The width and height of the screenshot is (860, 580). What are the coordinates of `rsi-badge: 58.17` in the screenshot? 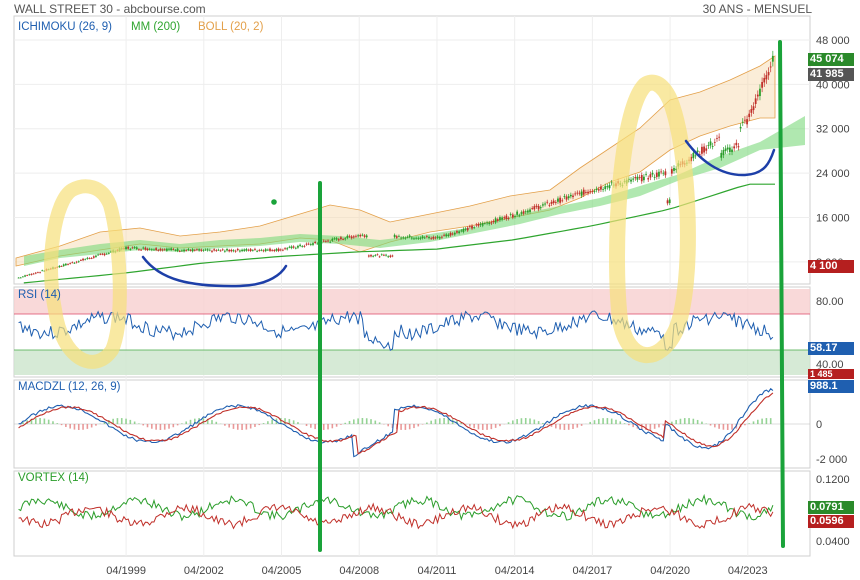 It's located at (831, 348).